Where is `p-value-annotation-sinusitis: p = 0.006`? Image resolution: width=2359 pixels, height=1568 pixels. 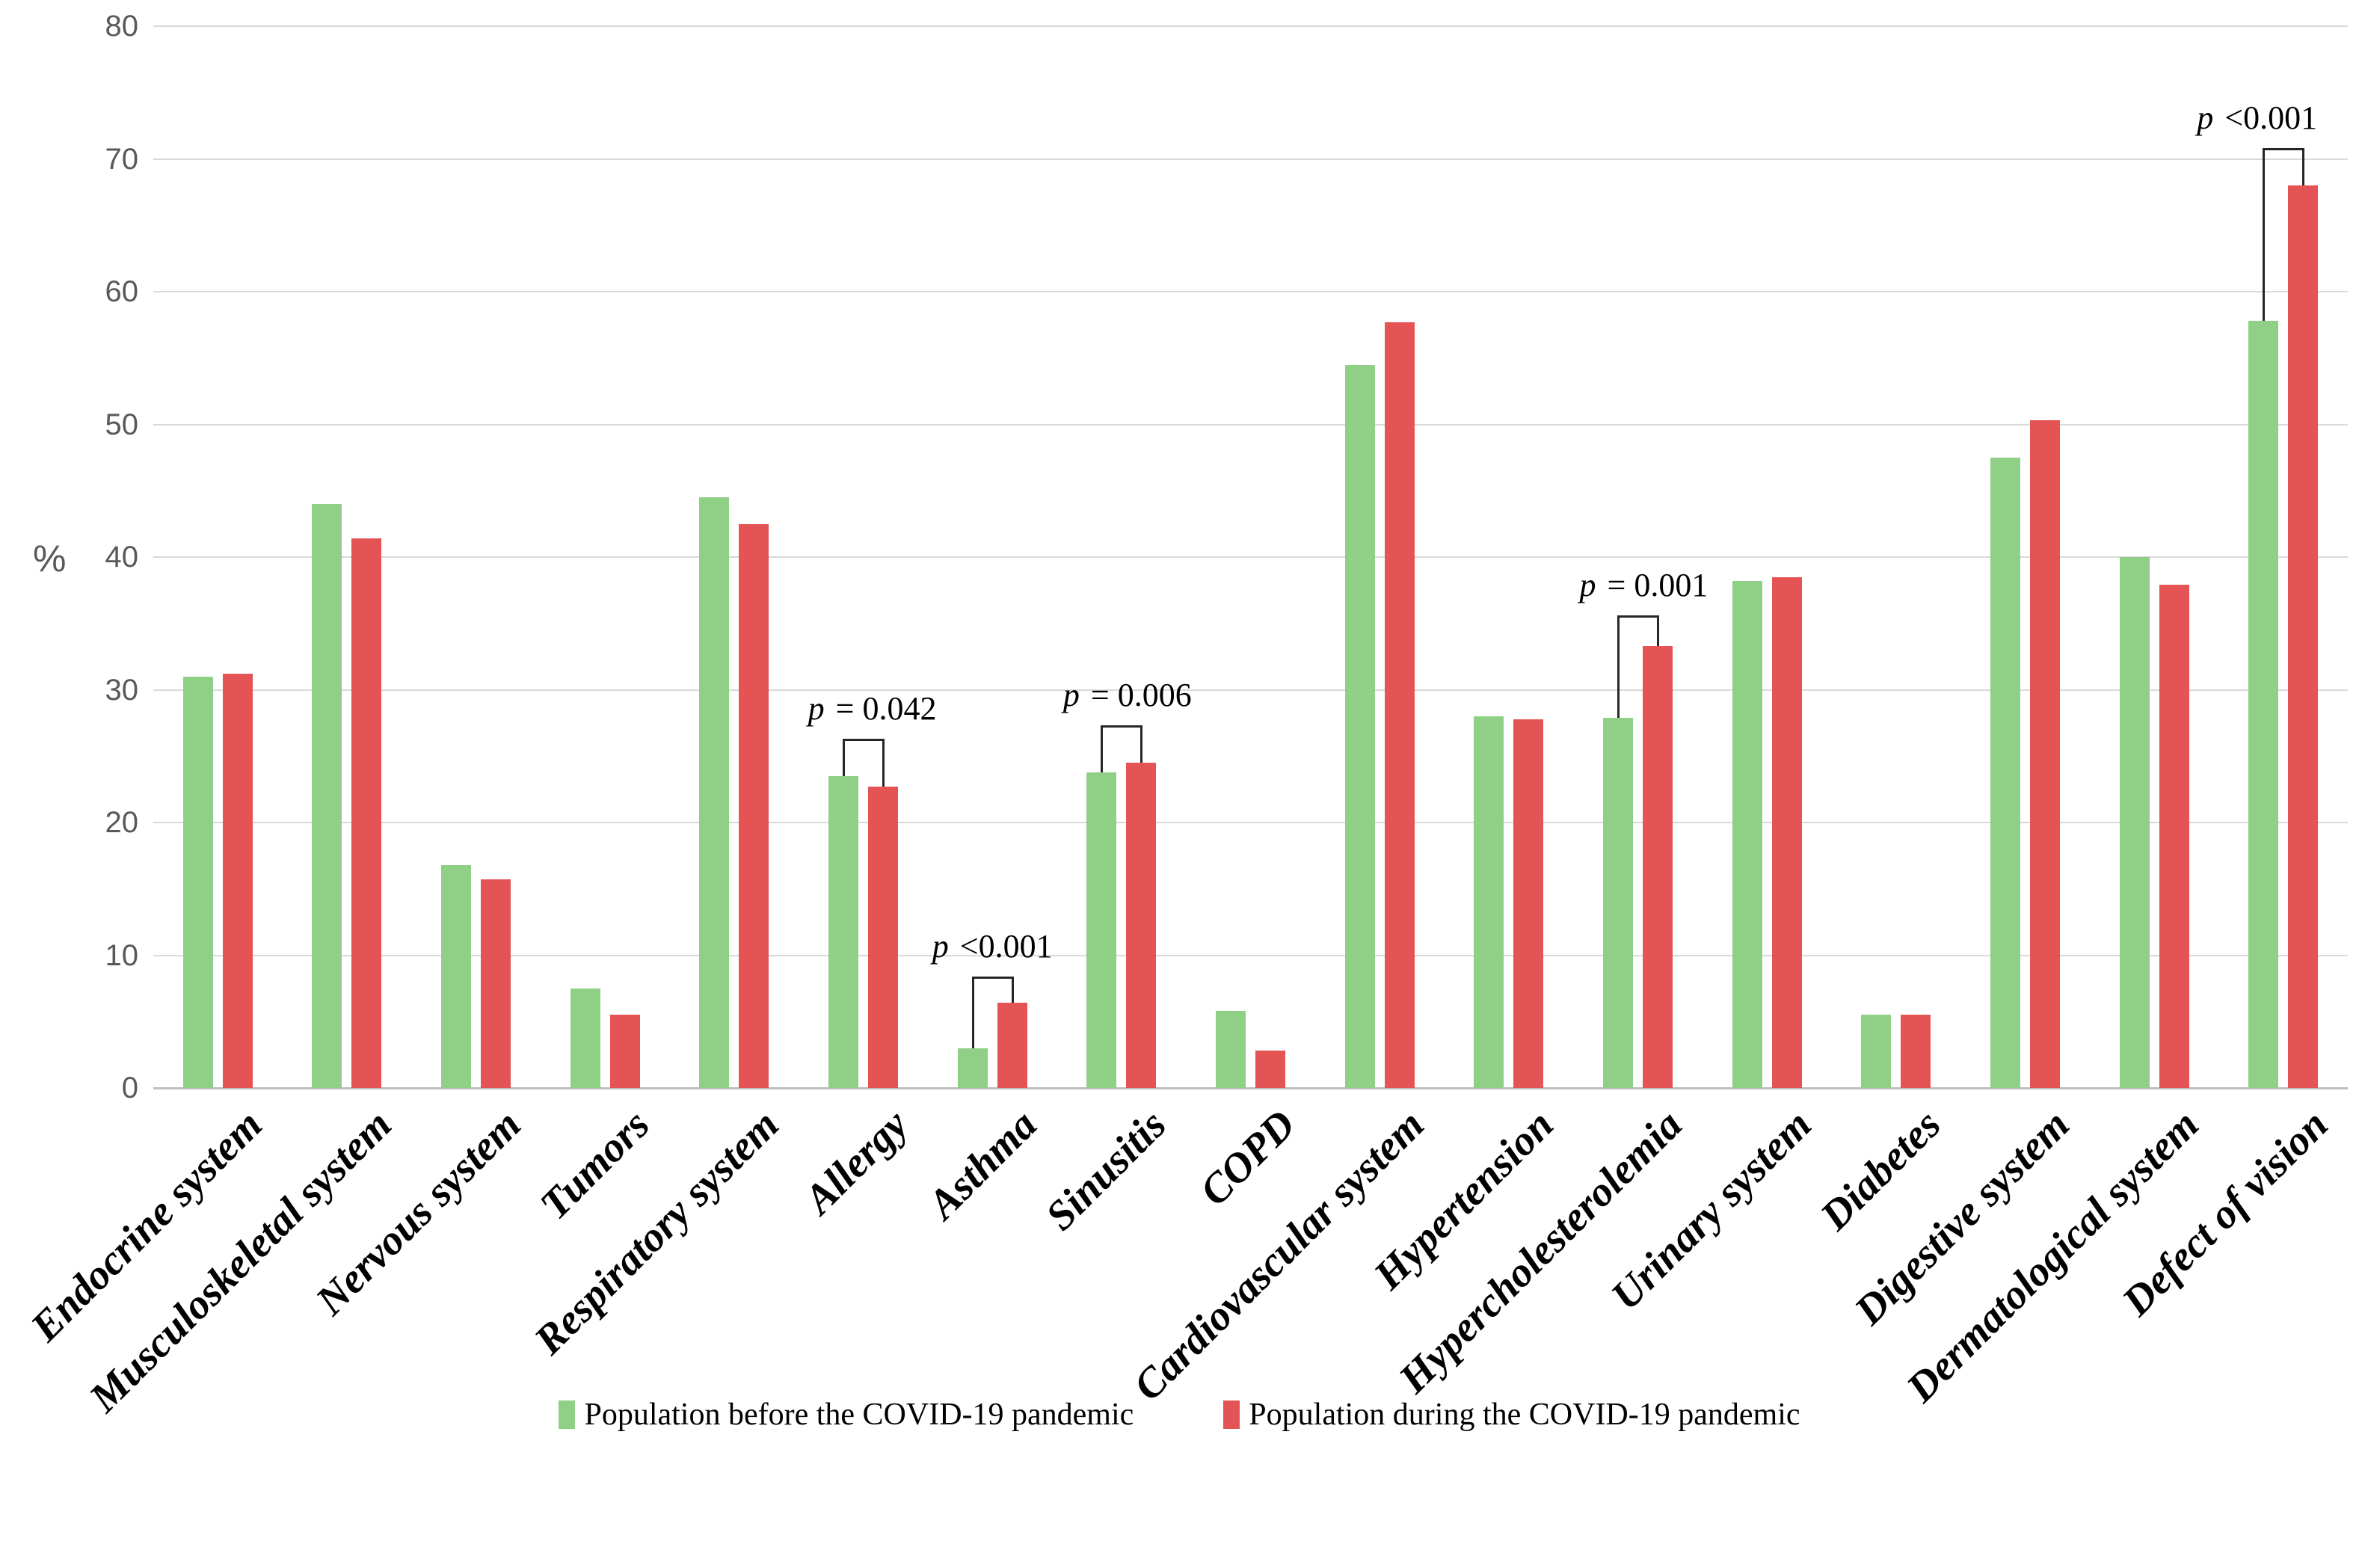 p-value-annotation-sinusitis: p = 0.006 is located at coordinates (1127, 695).